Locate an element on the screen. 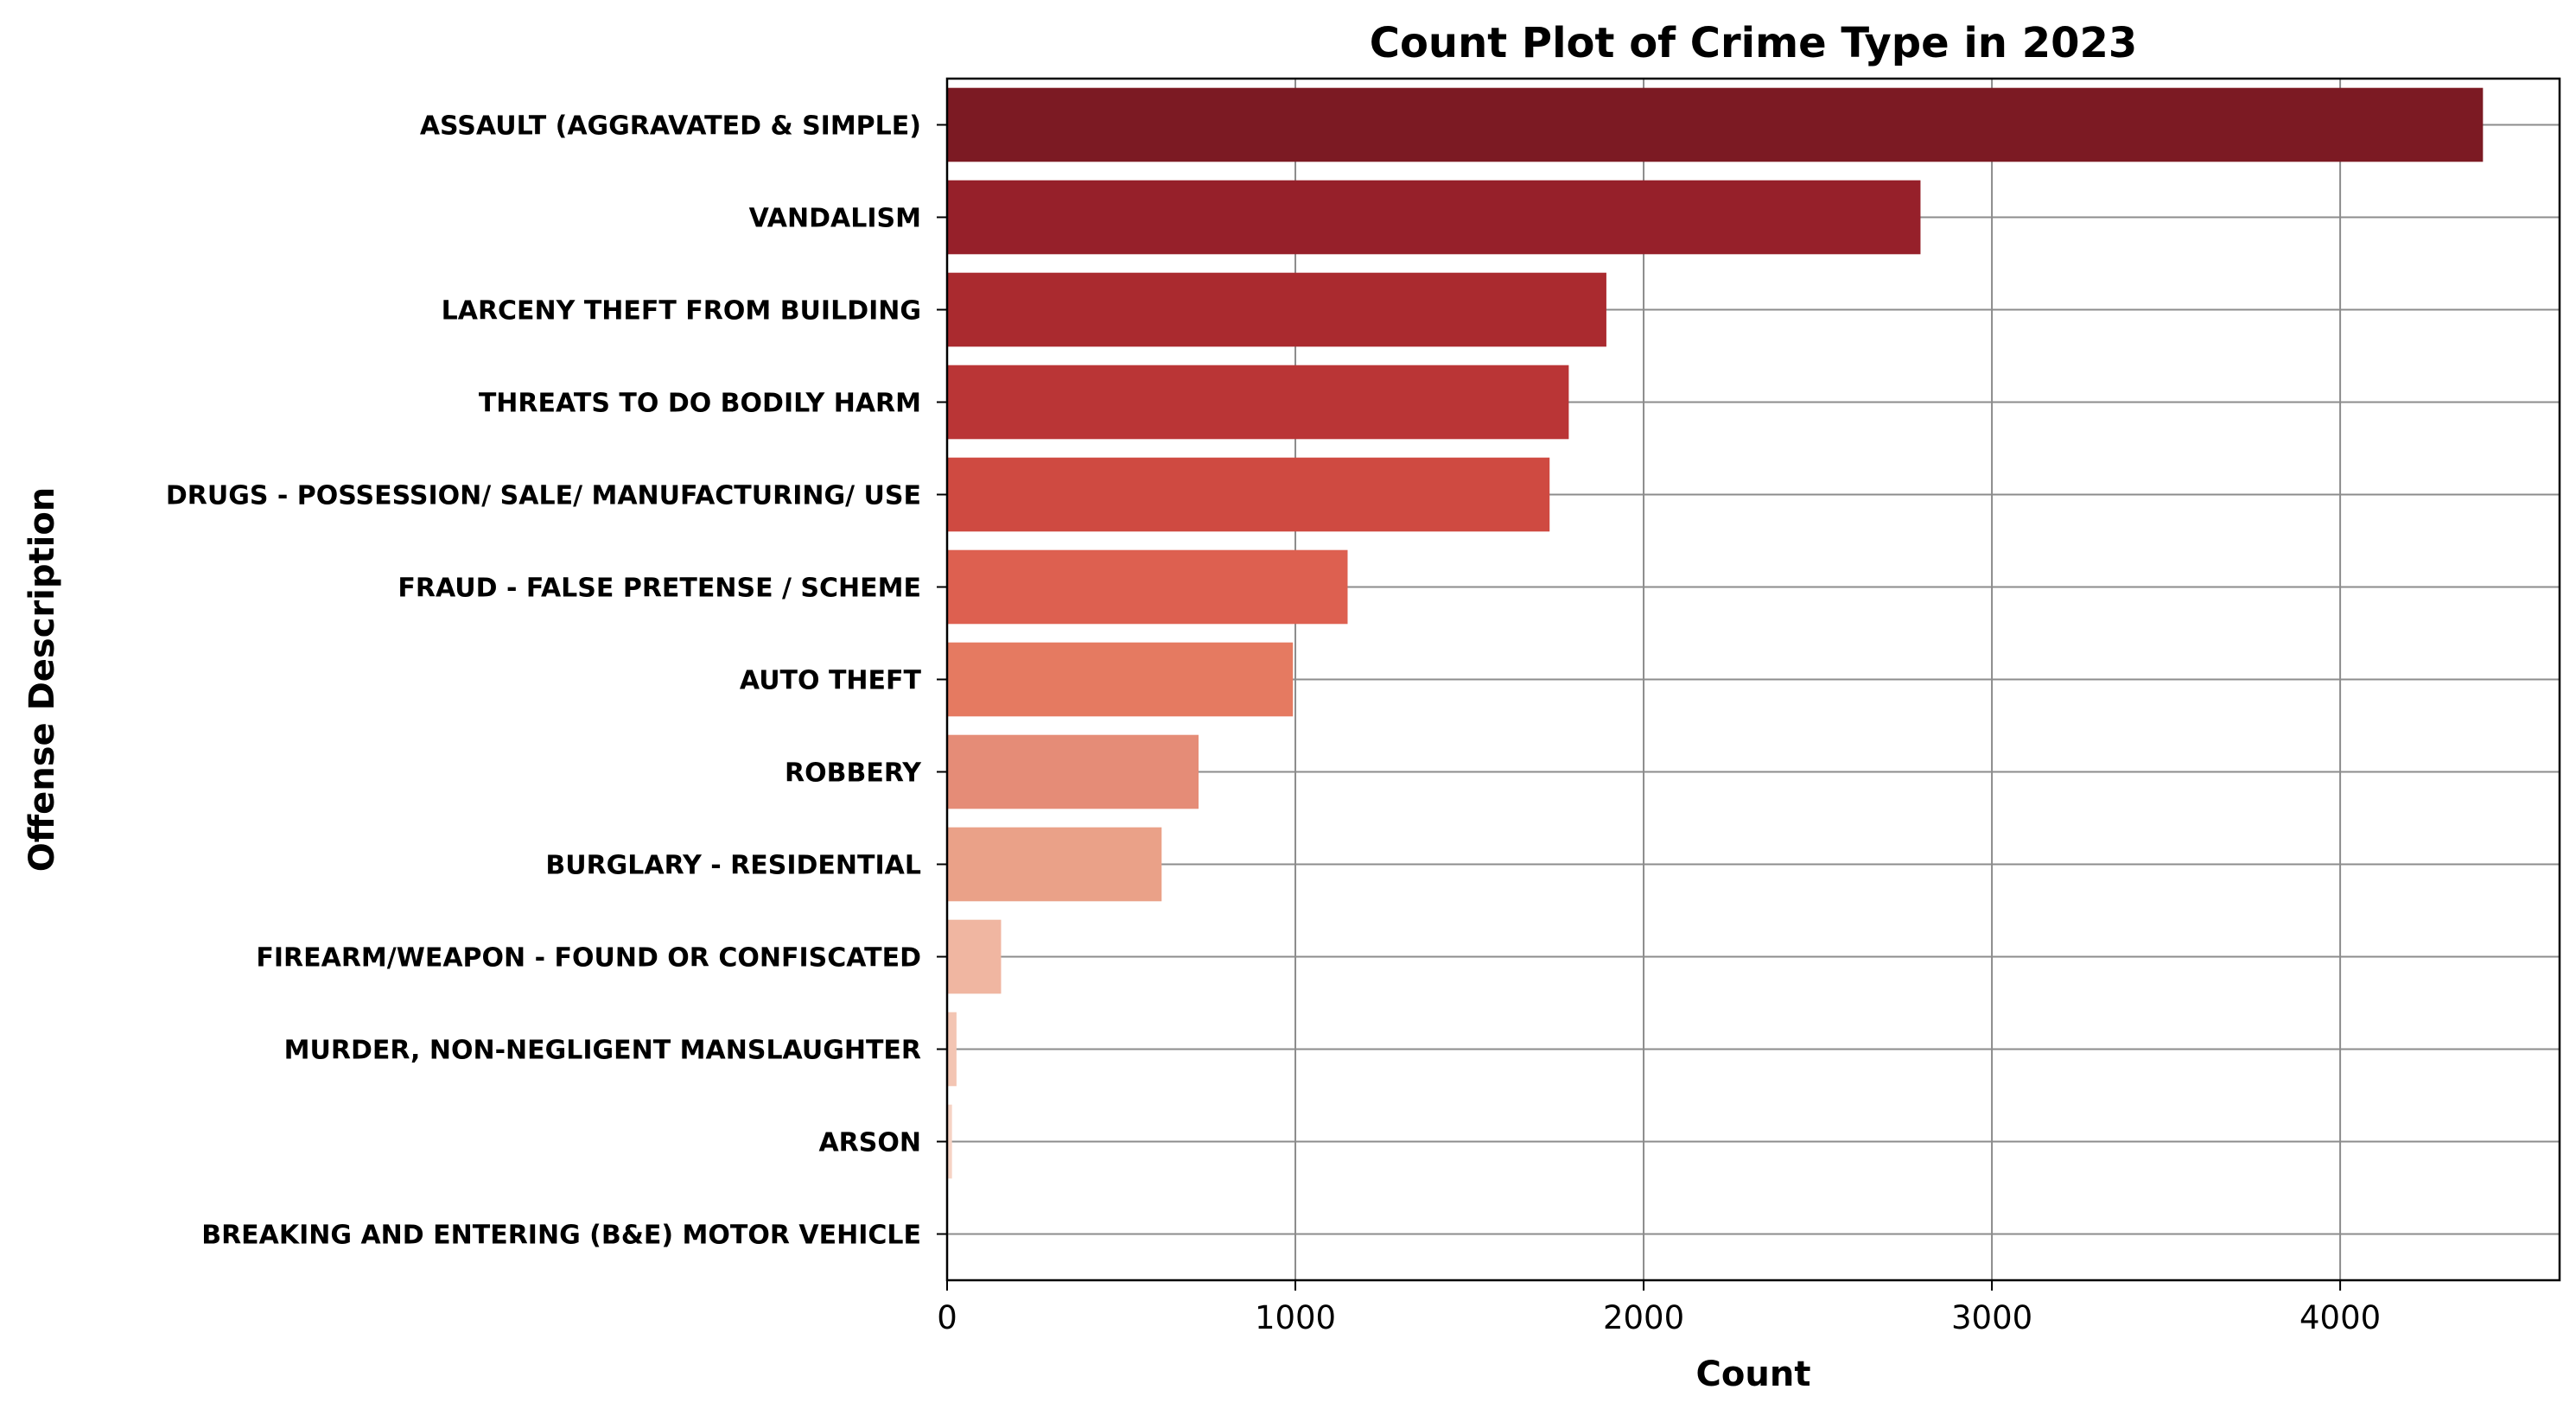  y-tick-label: AUTO THEFT is located at coordinates (831, 681).